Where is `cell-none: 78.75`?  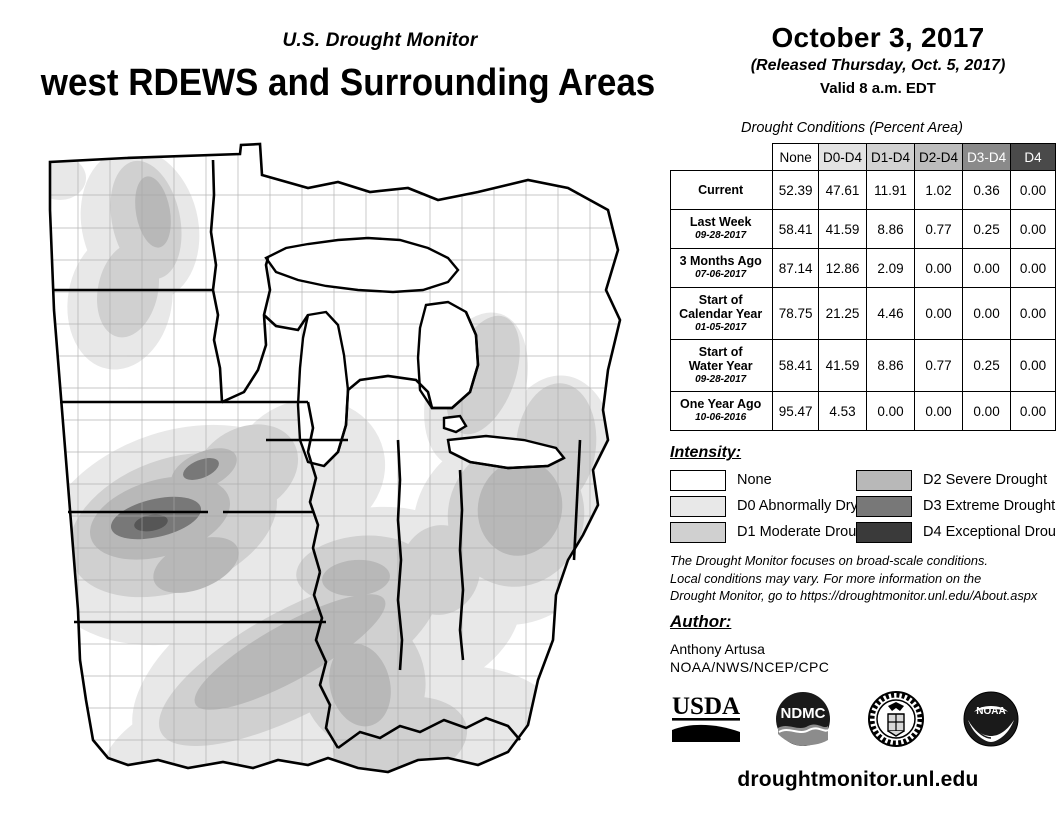 cell-none: 78.75 is located at coordinates (796, 313).